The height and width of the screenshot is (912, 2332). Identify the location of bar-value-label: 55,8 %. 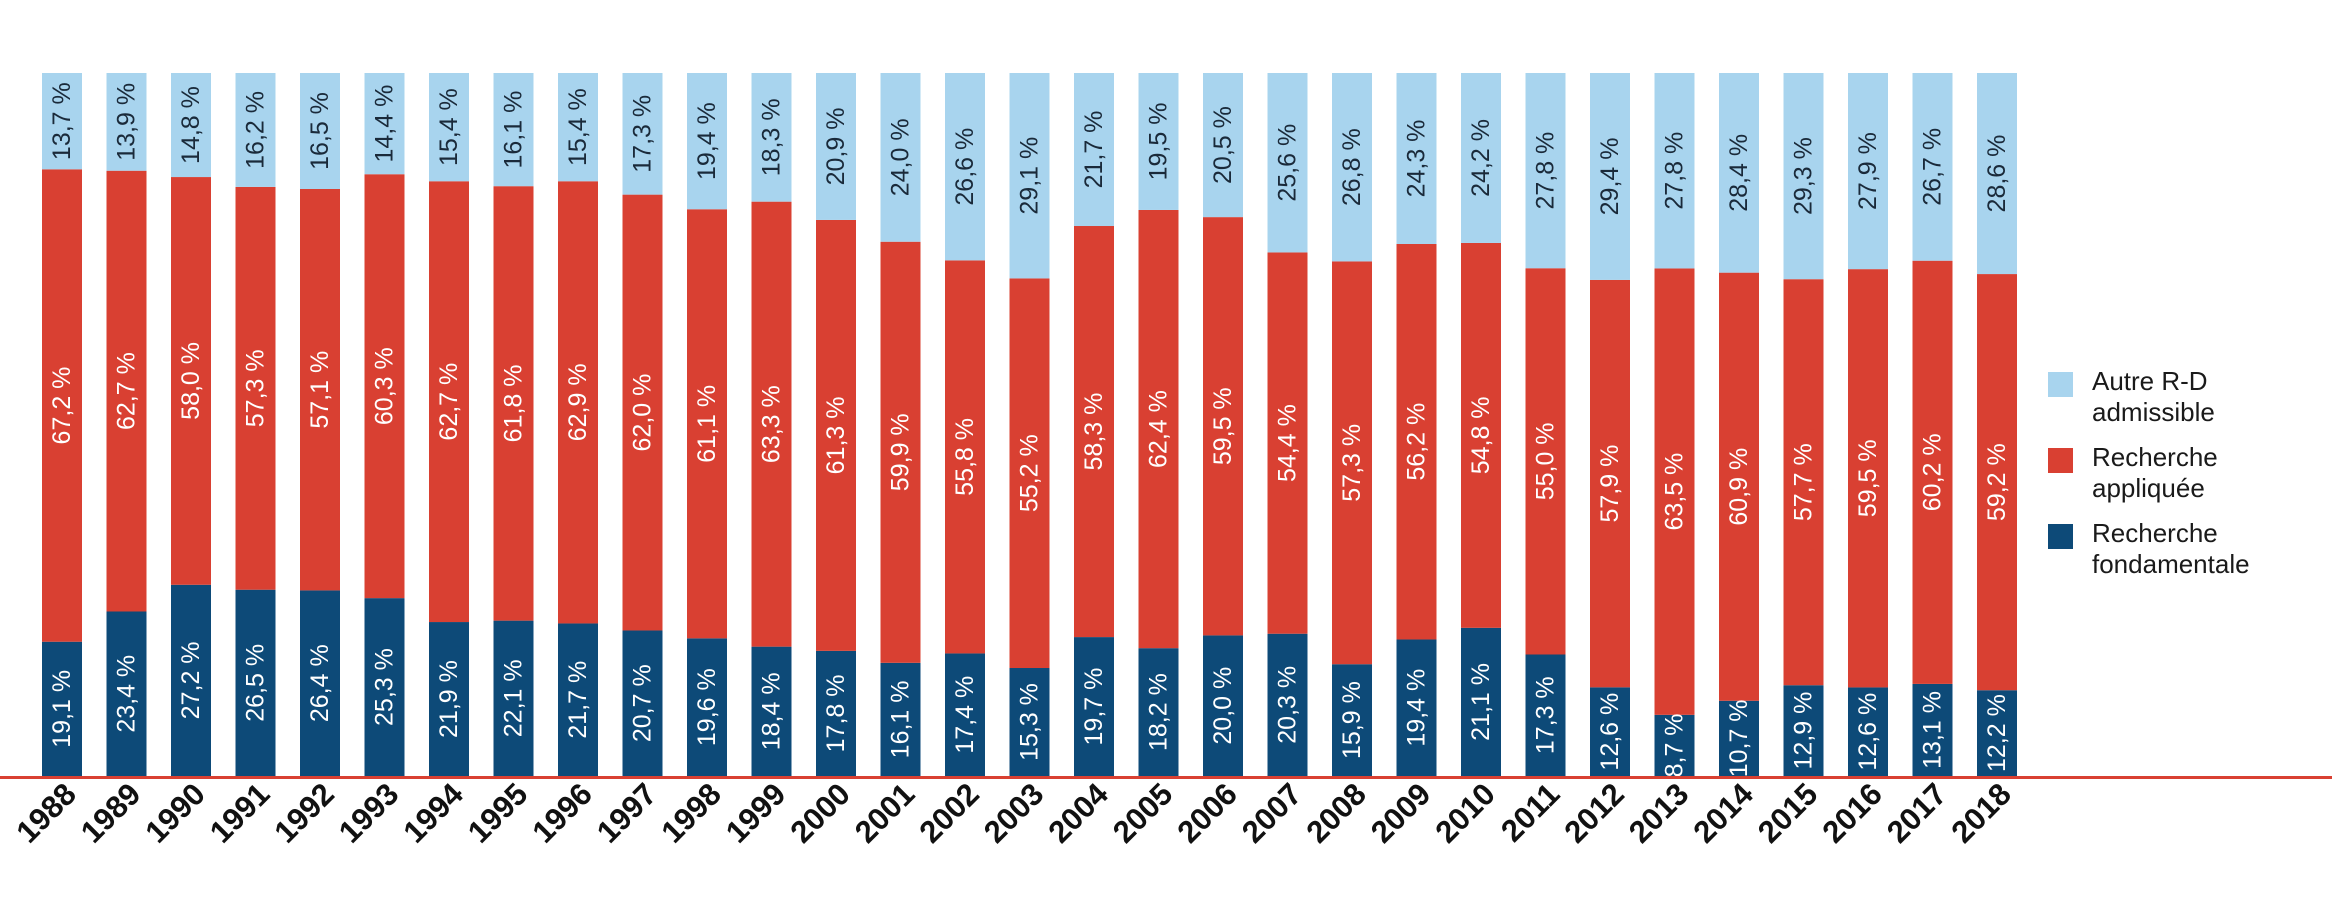
(965, 457).